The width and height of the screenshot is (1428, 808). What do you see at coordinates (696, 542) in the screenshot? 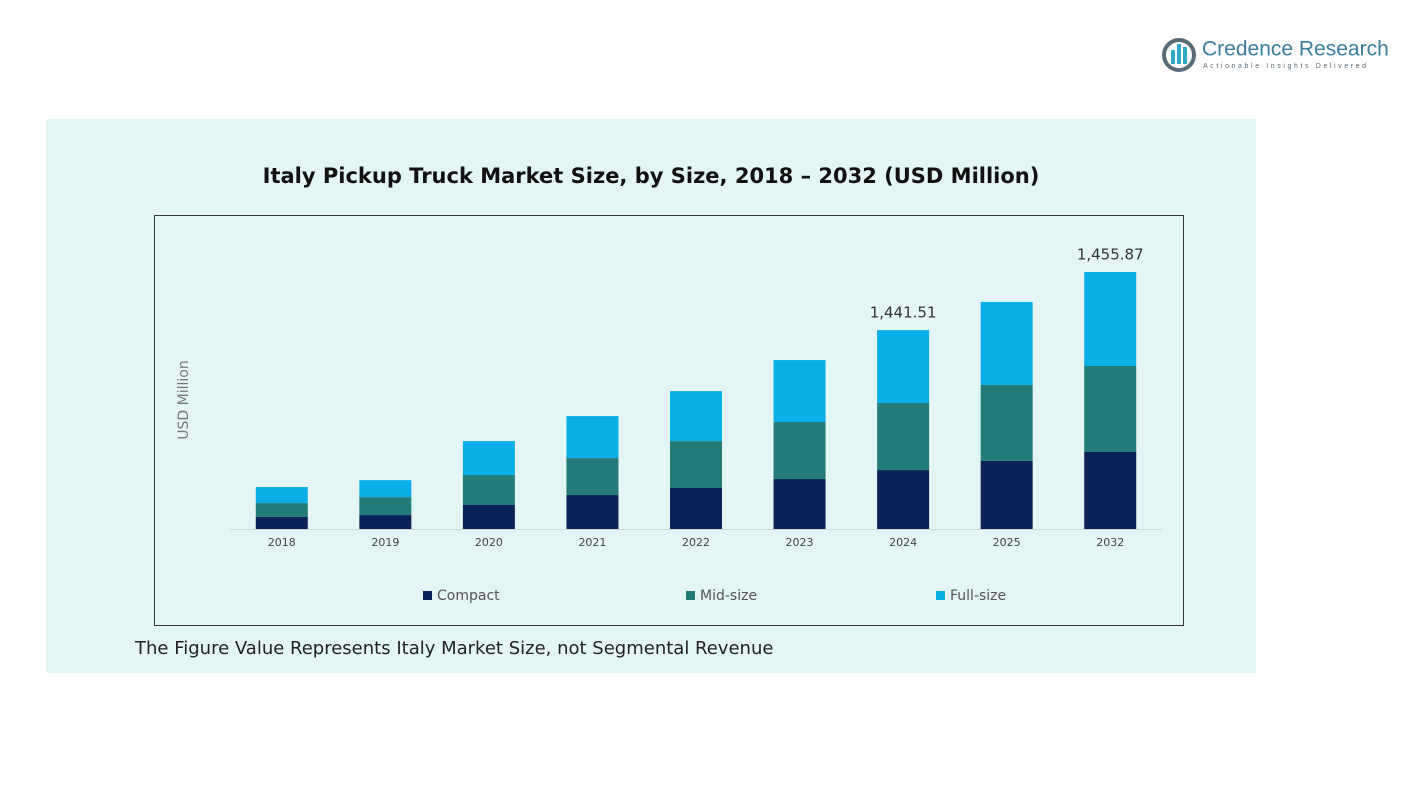
I see `x-tick-label: 2022` at bounding box center [696, 542].